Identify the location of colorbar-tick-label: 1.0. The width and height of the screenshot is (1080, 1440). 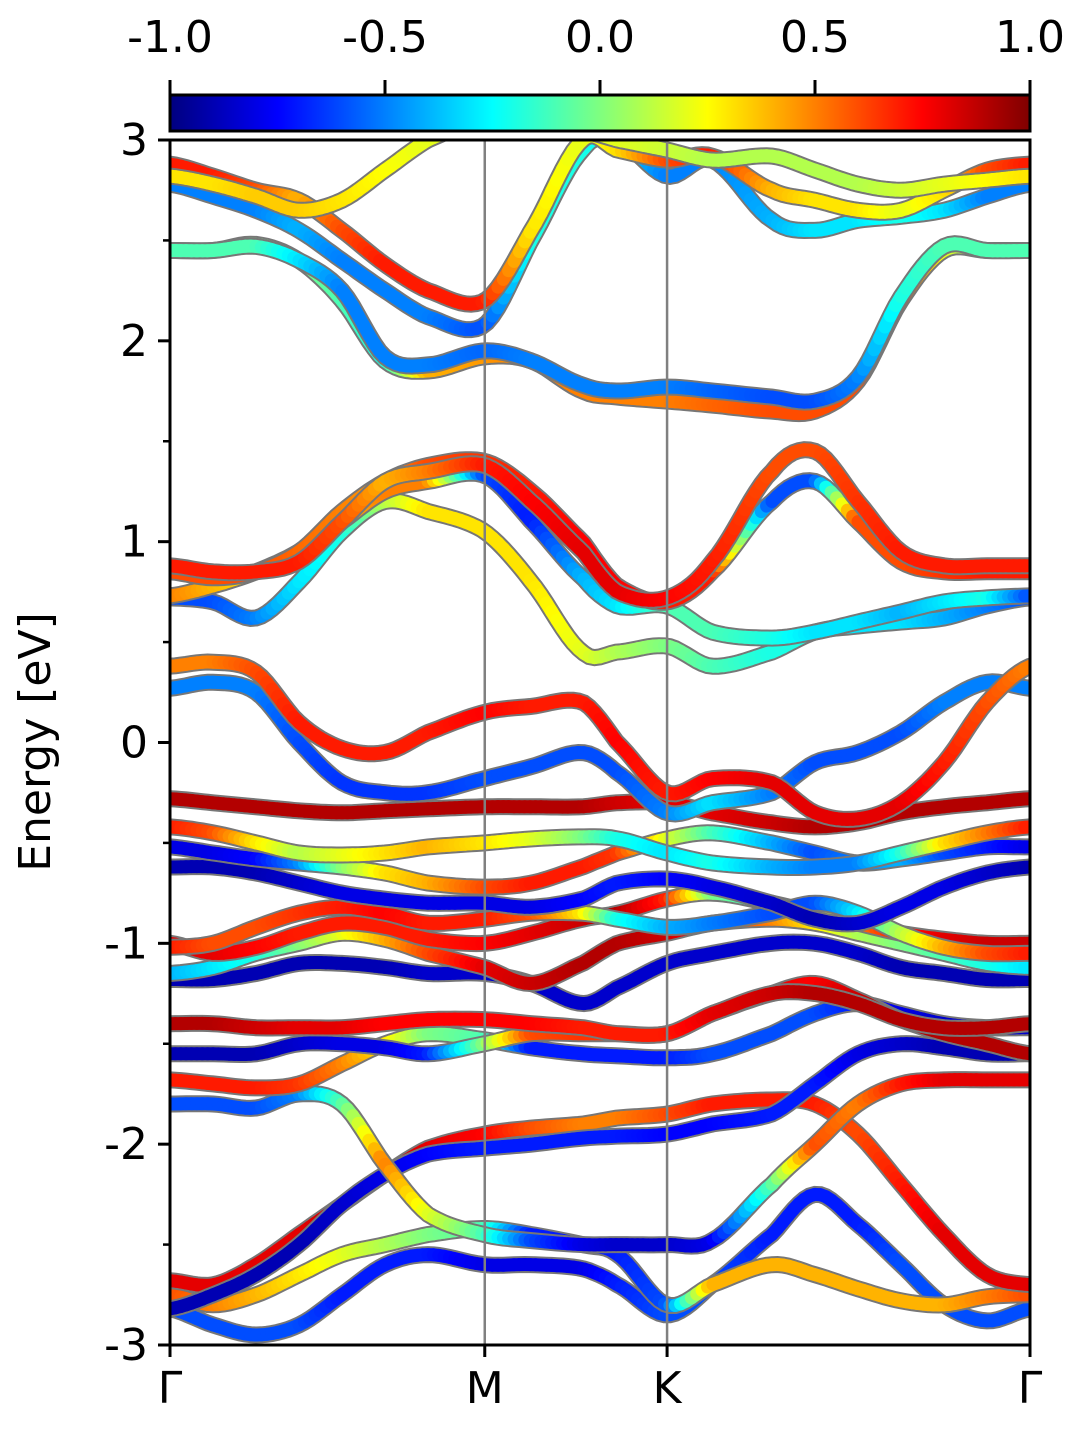
(1030, 37).